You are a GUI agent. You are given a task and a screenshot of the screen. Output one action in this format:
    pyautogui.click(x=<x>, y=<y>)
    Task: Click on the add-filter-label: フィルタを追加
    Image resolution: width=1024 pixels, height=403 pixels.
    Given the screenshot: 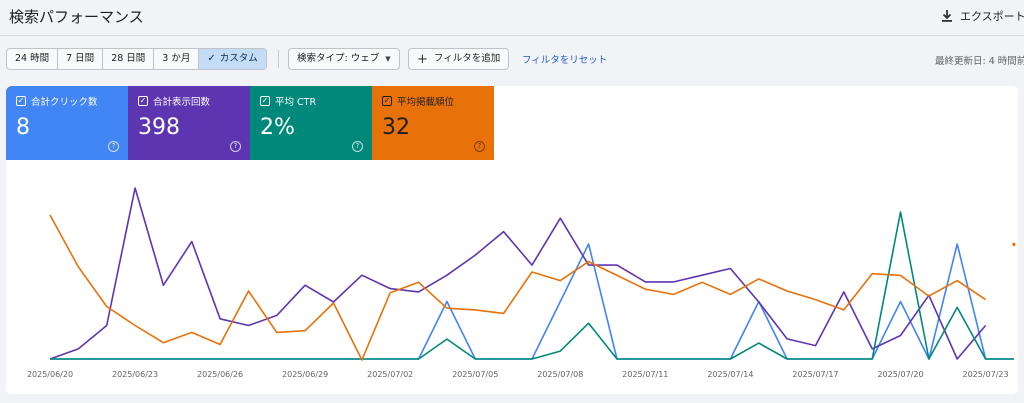 What is the action you would take?
    pyautogui.click(x=467, y=58)
    